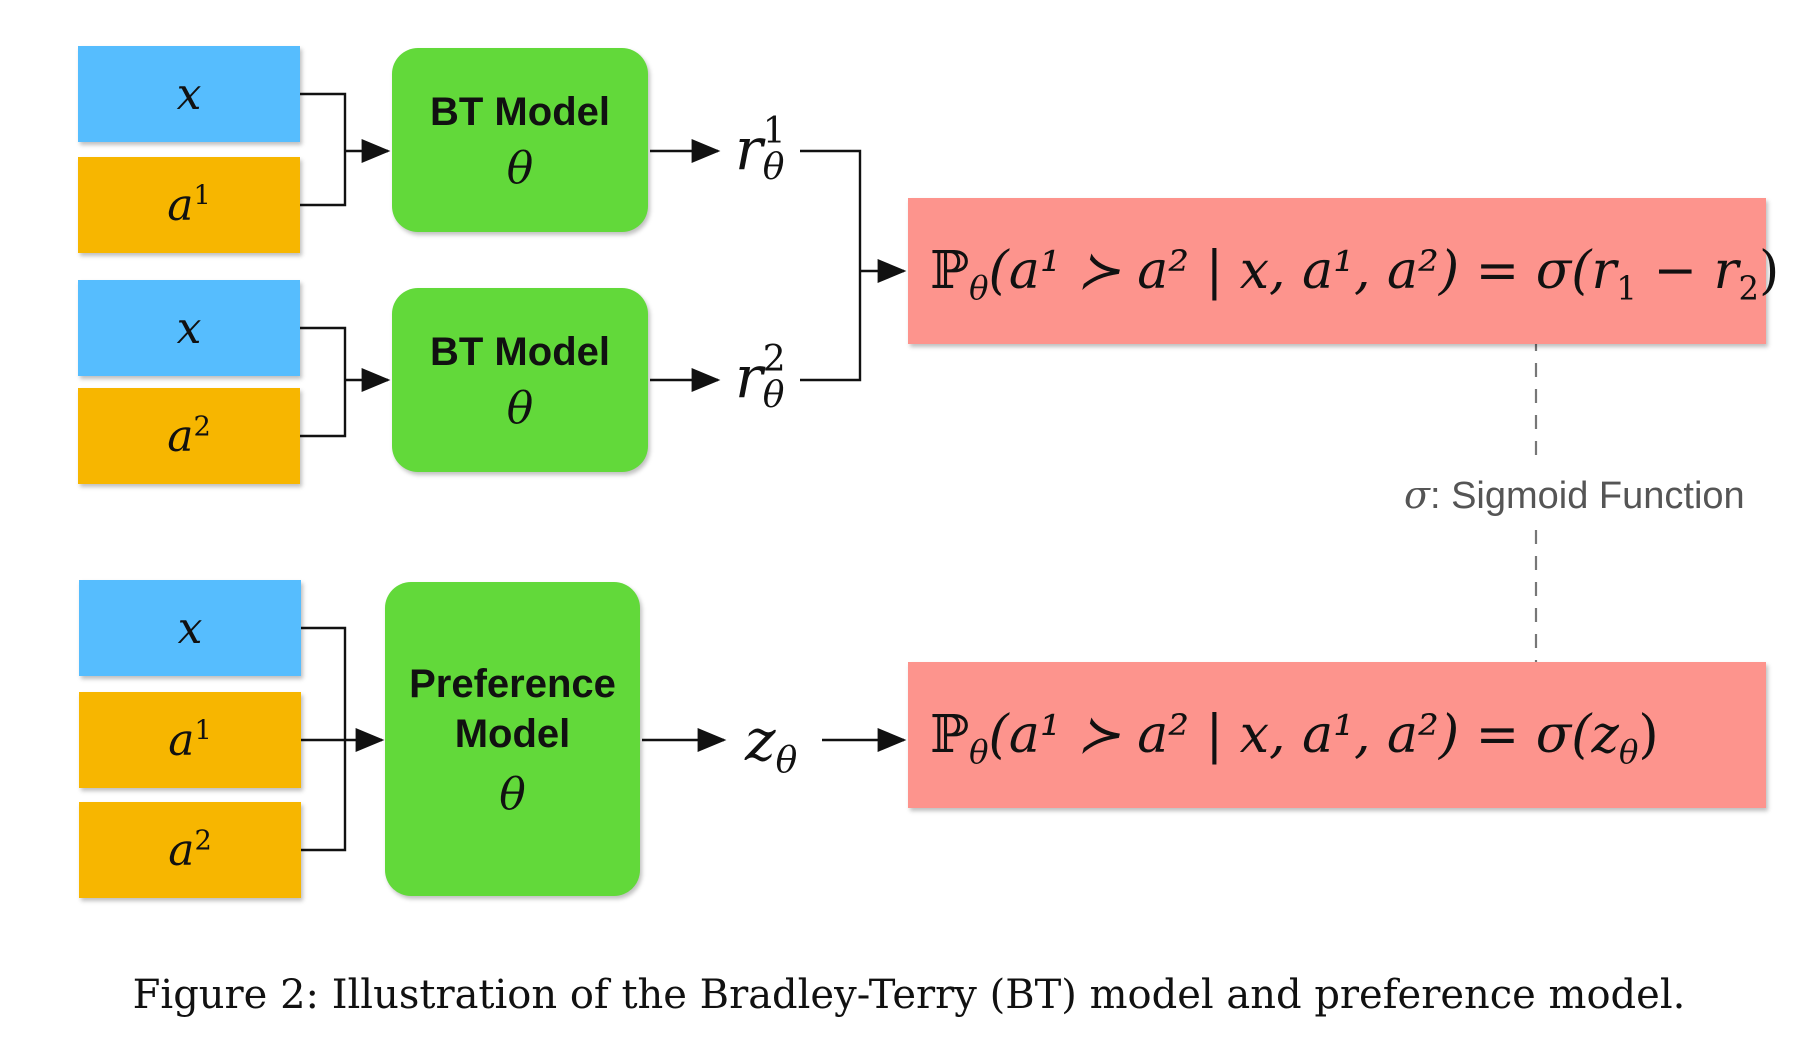  I want to click on input-x-1: x, so click(189, 94).